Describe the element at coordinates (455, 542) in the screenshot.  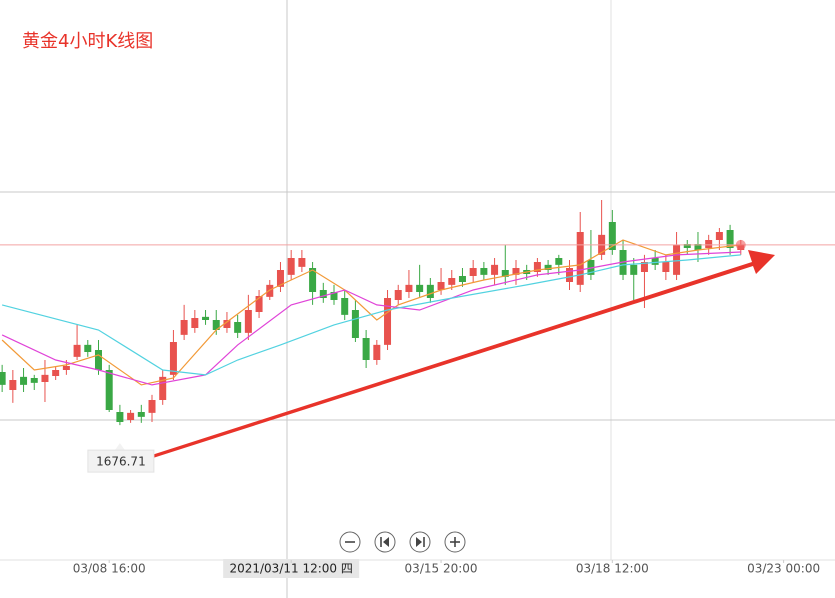
I see `zoom-in-button` at that location.